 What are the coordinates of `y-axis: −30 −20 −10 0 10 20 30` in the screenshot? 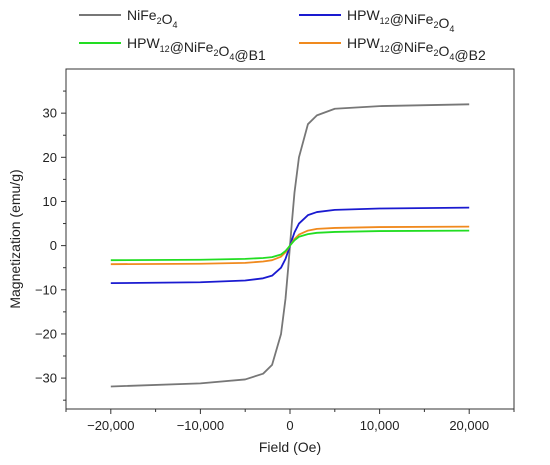 It's located at (50, 245).